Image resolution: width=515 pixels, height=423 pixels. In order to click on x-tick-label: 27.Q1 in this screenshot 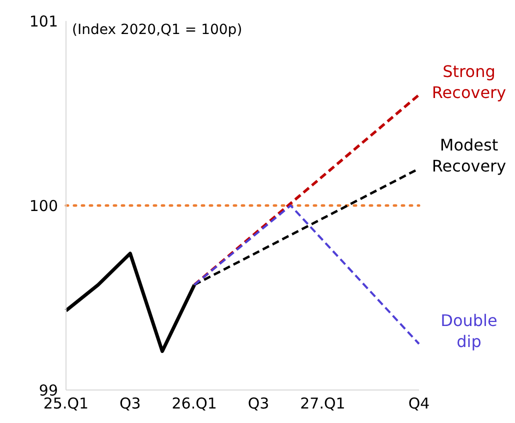, I will do `click(323, 403)`.